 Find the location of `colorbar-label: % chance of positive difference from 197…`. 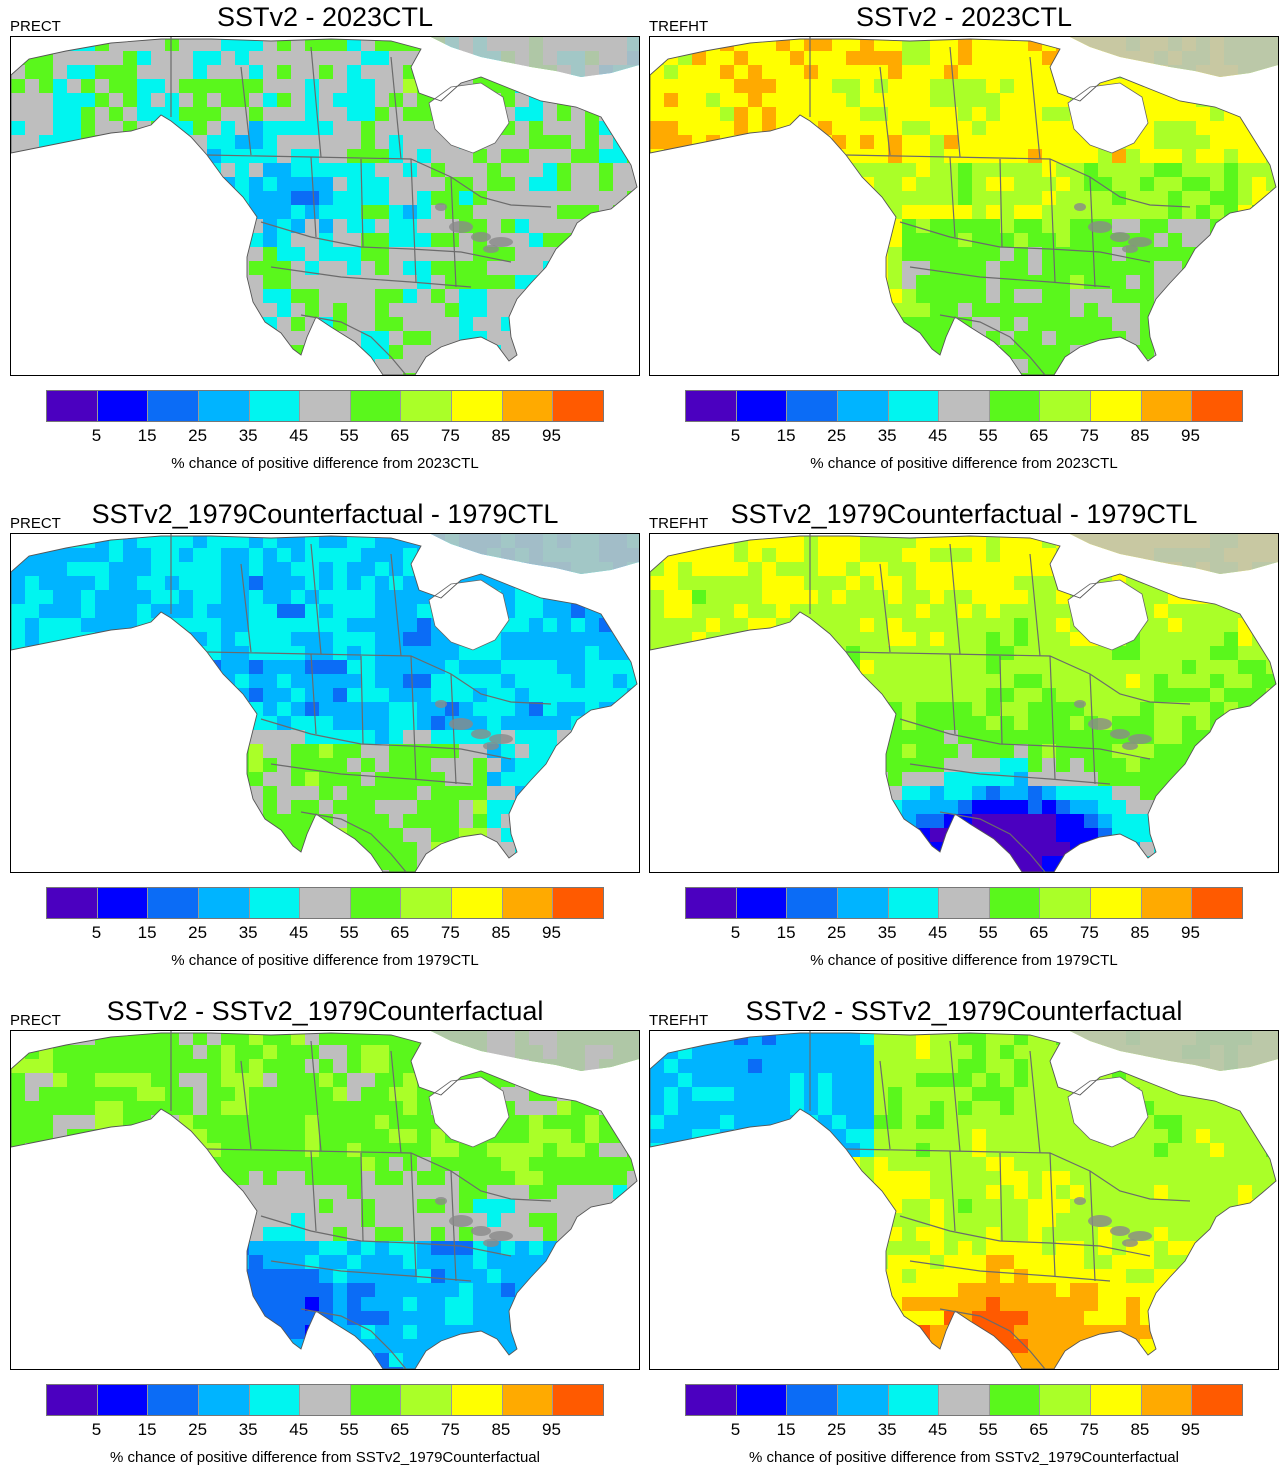

colorbar-label: % chance of positive difference from 197… is located at coordinates (964, 960).